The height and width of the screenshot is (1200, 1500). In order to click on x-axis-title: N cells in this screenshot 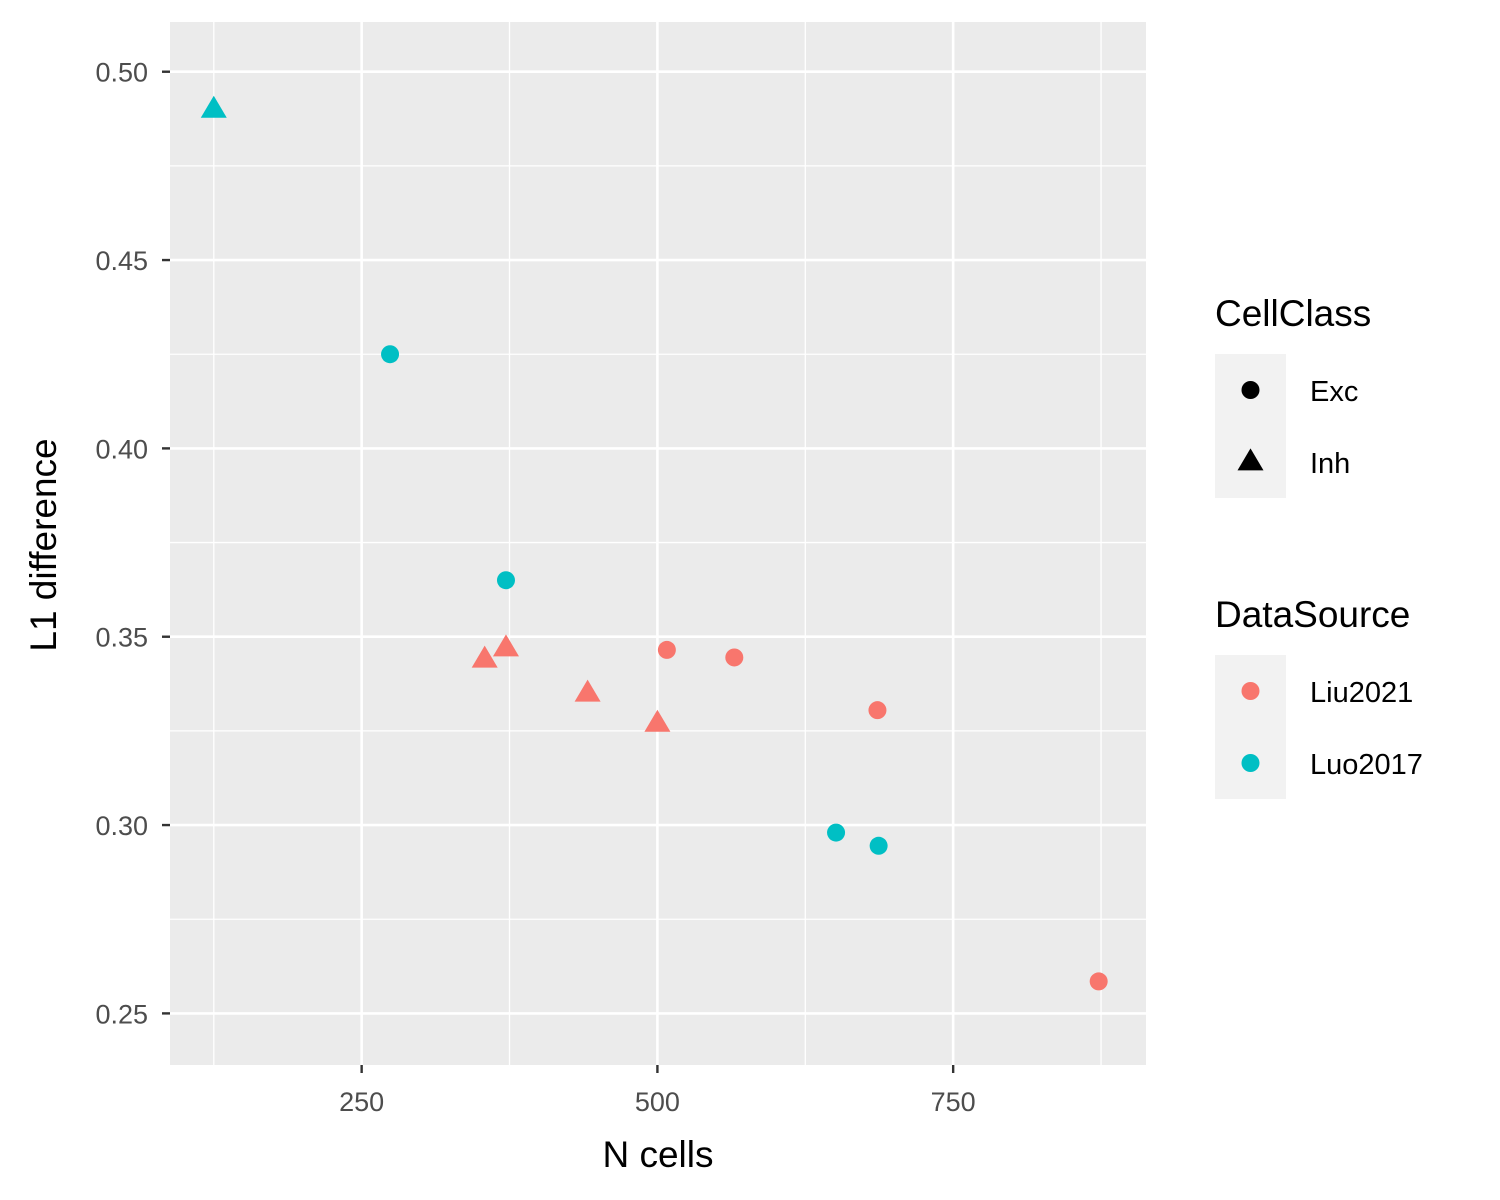, I will do `click(657, 1154)`.